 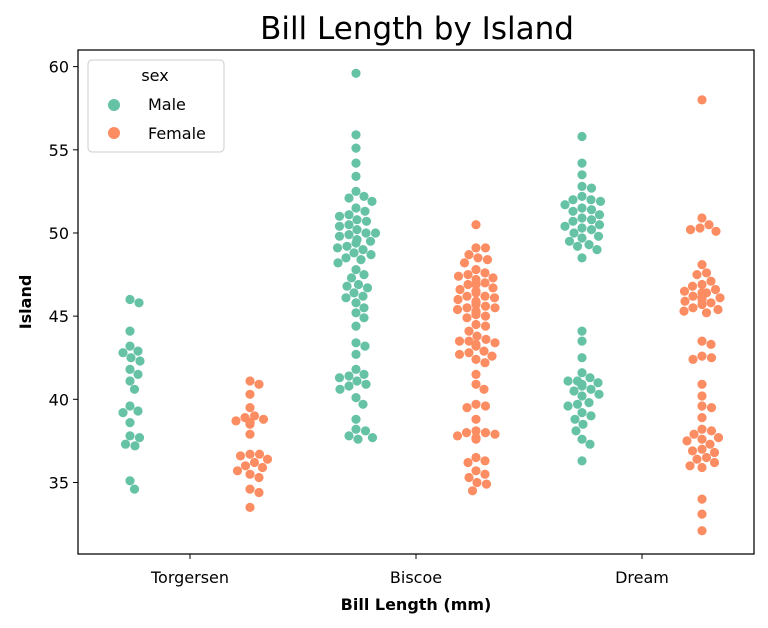 I want to click on legend: sex Male Female, so click(x=156, y=106).